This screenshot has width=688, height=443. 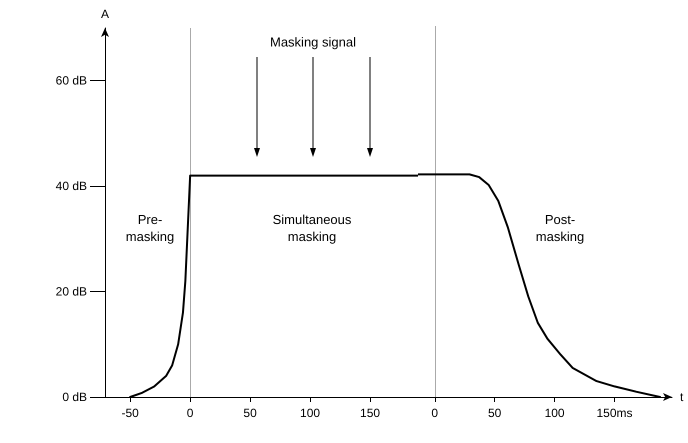 What do you see at coordinates (150, 228) in the screenshot?
I see `annotation: Pre- masking` at bounding box center [150, 228].